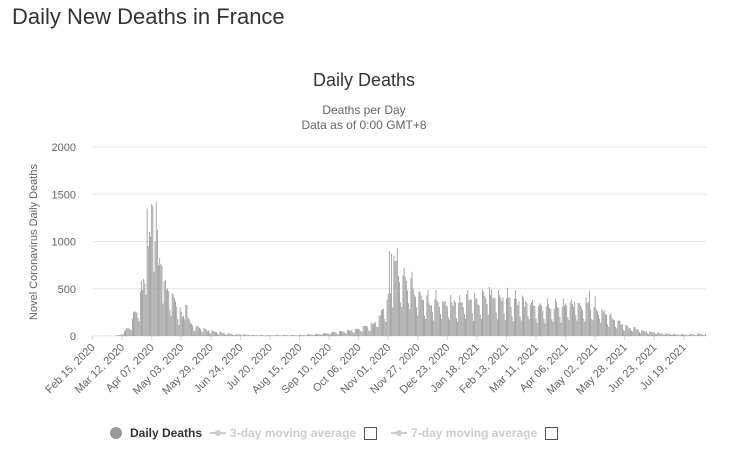 This screenshot has width=742, height=458. I want to click on legend-item-7-day-average: 7-day moving average, so click(464, 433).